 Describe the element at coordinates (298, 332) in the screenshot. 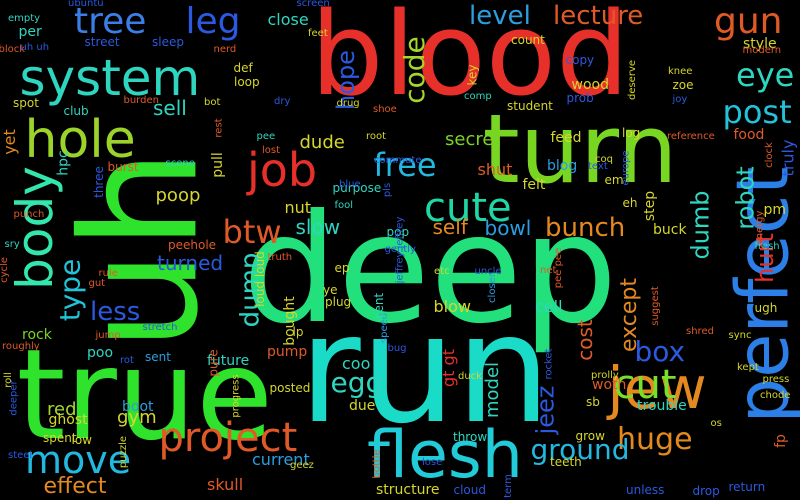

I see `cloud-word: lp` at that location.